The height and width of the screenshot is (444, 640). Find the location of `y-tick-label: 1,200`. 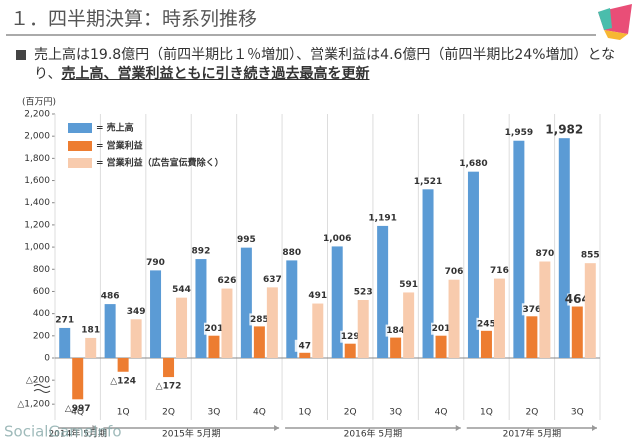

y-tick-label: 1,200 is located at coordinates (37, 225).